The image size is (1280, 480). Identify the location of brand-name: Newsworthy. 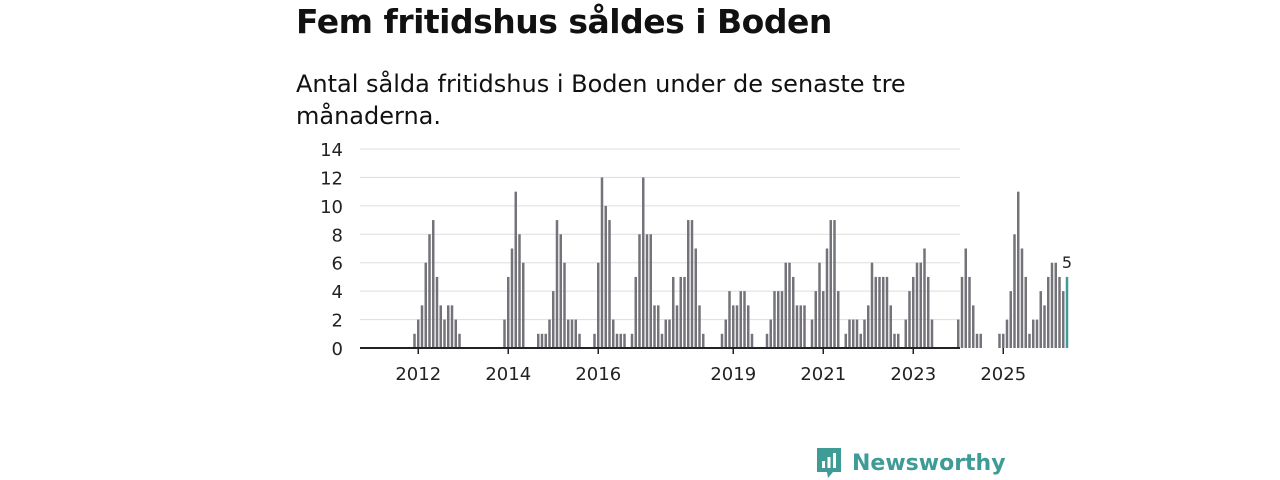
(929, 463).